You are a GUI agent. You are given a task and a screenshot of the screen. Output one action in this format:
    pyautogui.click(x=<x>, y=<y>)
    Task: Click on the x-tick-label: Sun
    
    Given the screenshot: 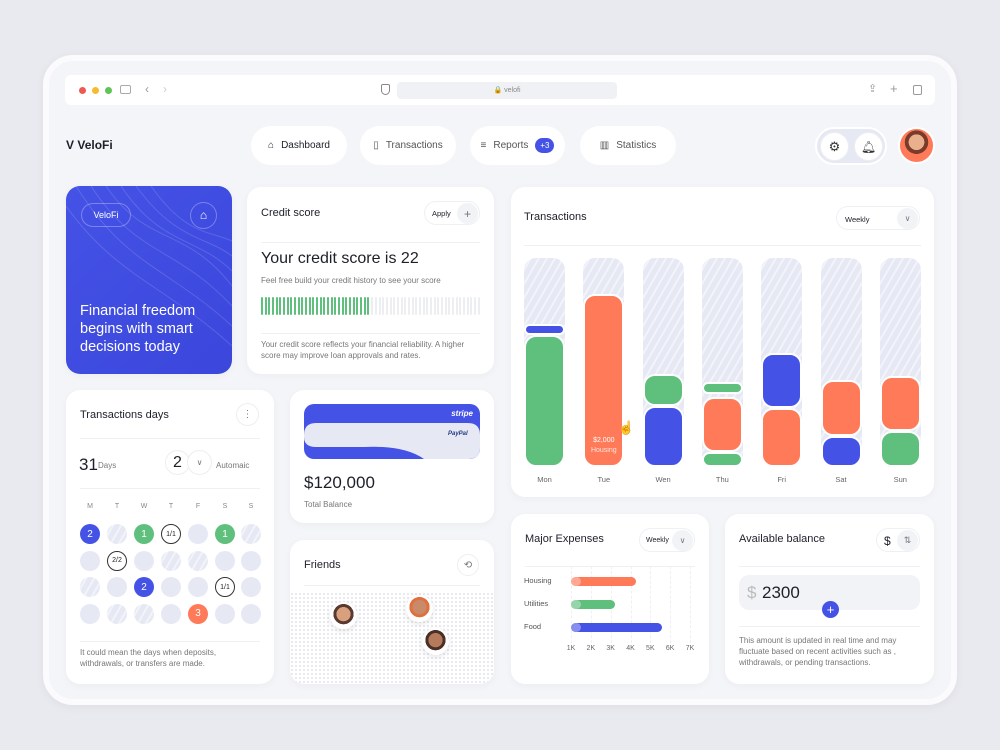 What is the action you would take?
    pyautogui.click(x=900, y=479)
    